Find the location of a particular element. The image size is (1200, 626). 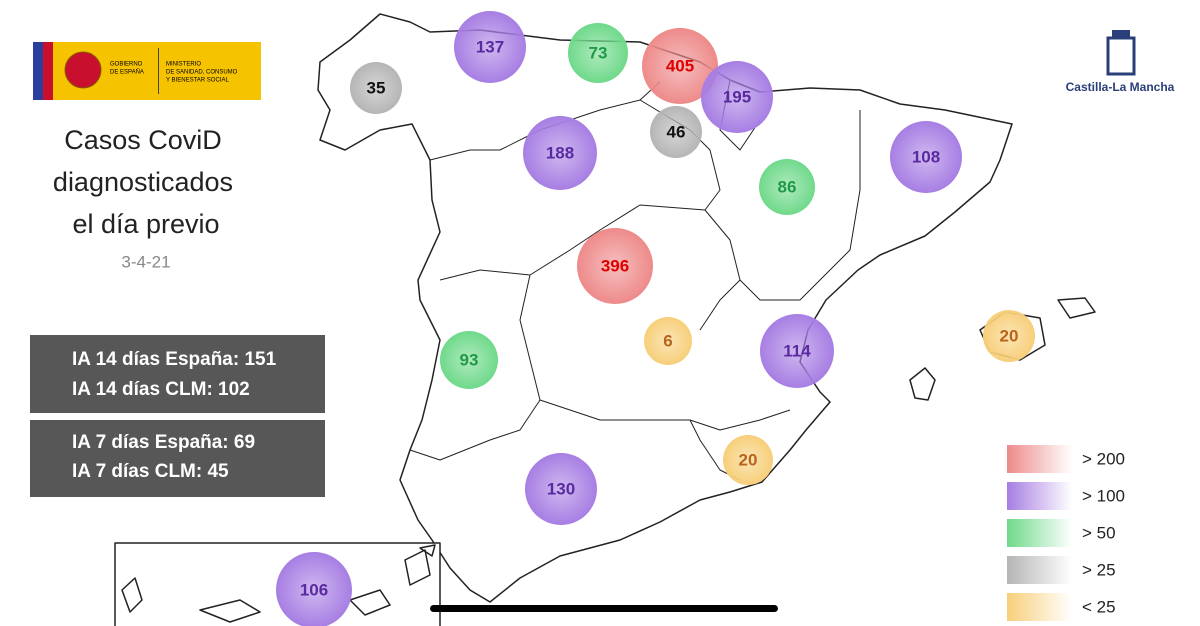

logo-flag-blue is located at coordinates (38, 71).